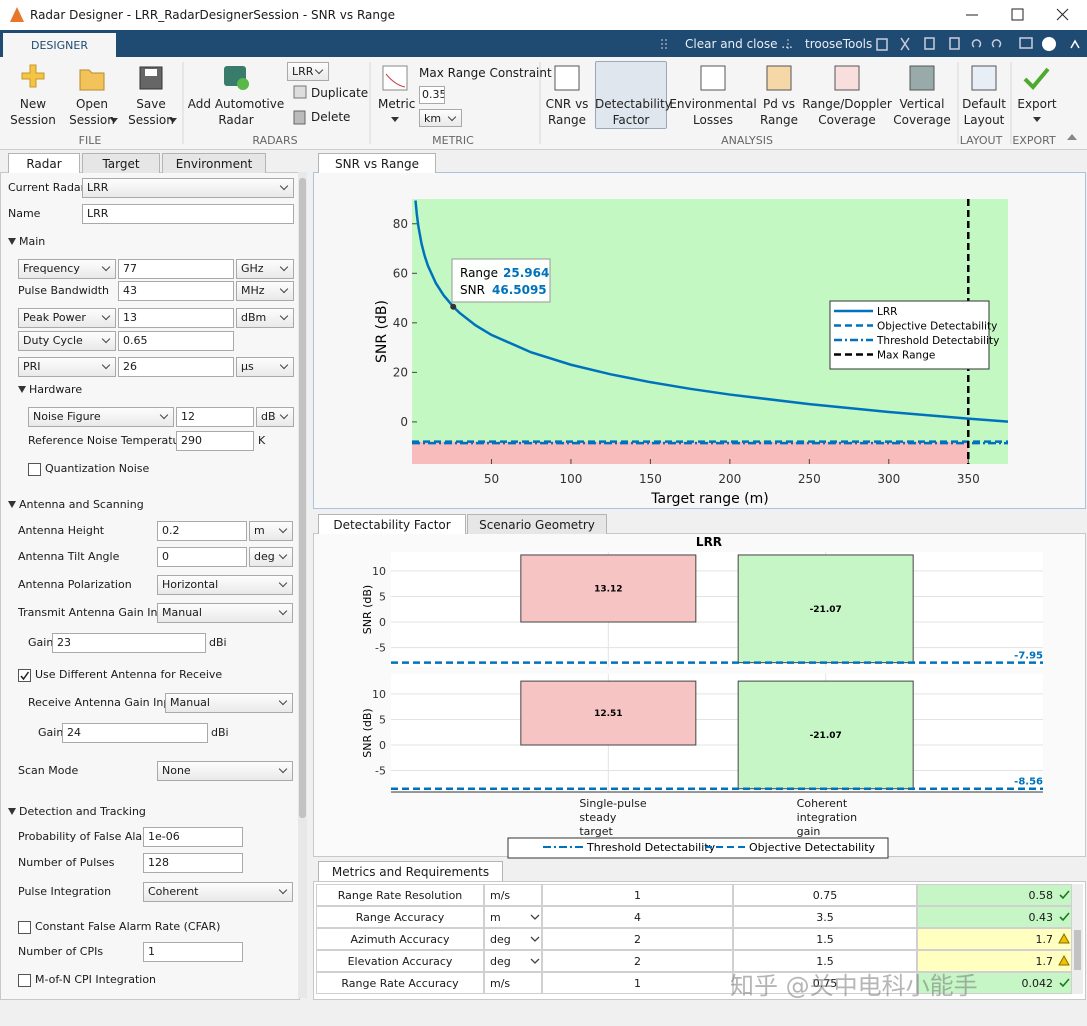  I want to click on field-input: 12, so click(215, 417).